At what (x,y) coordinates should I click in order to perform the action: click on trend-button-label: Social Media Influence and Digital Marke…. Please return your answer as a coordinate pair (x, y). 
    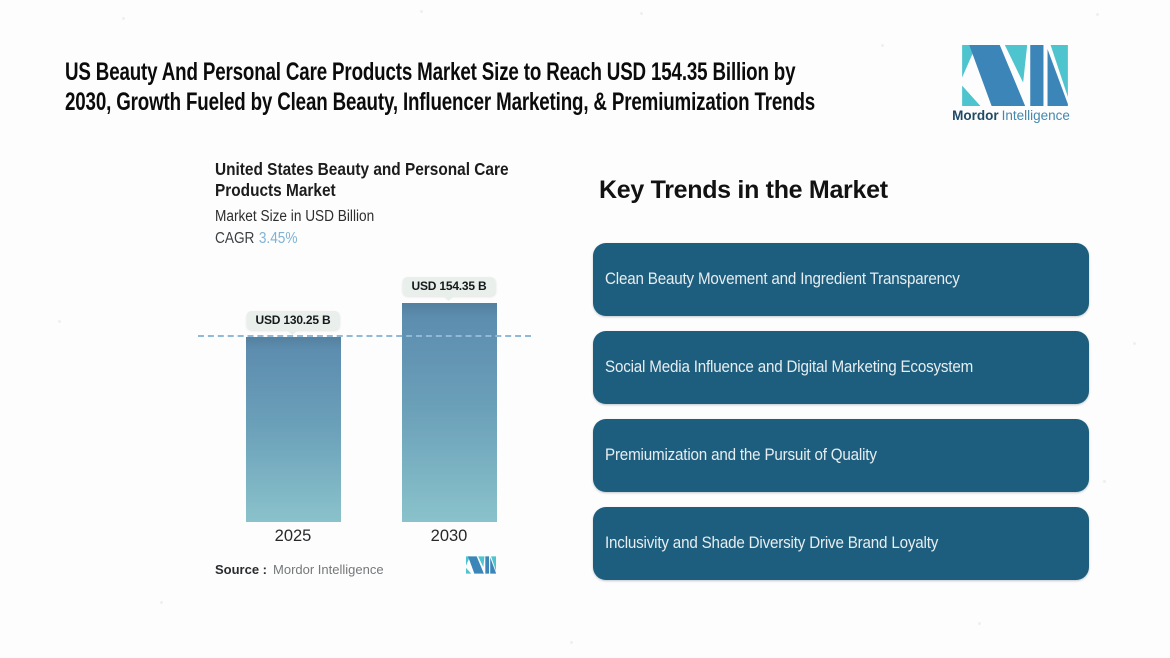
    Looking at the image, I should click on (789, 367).